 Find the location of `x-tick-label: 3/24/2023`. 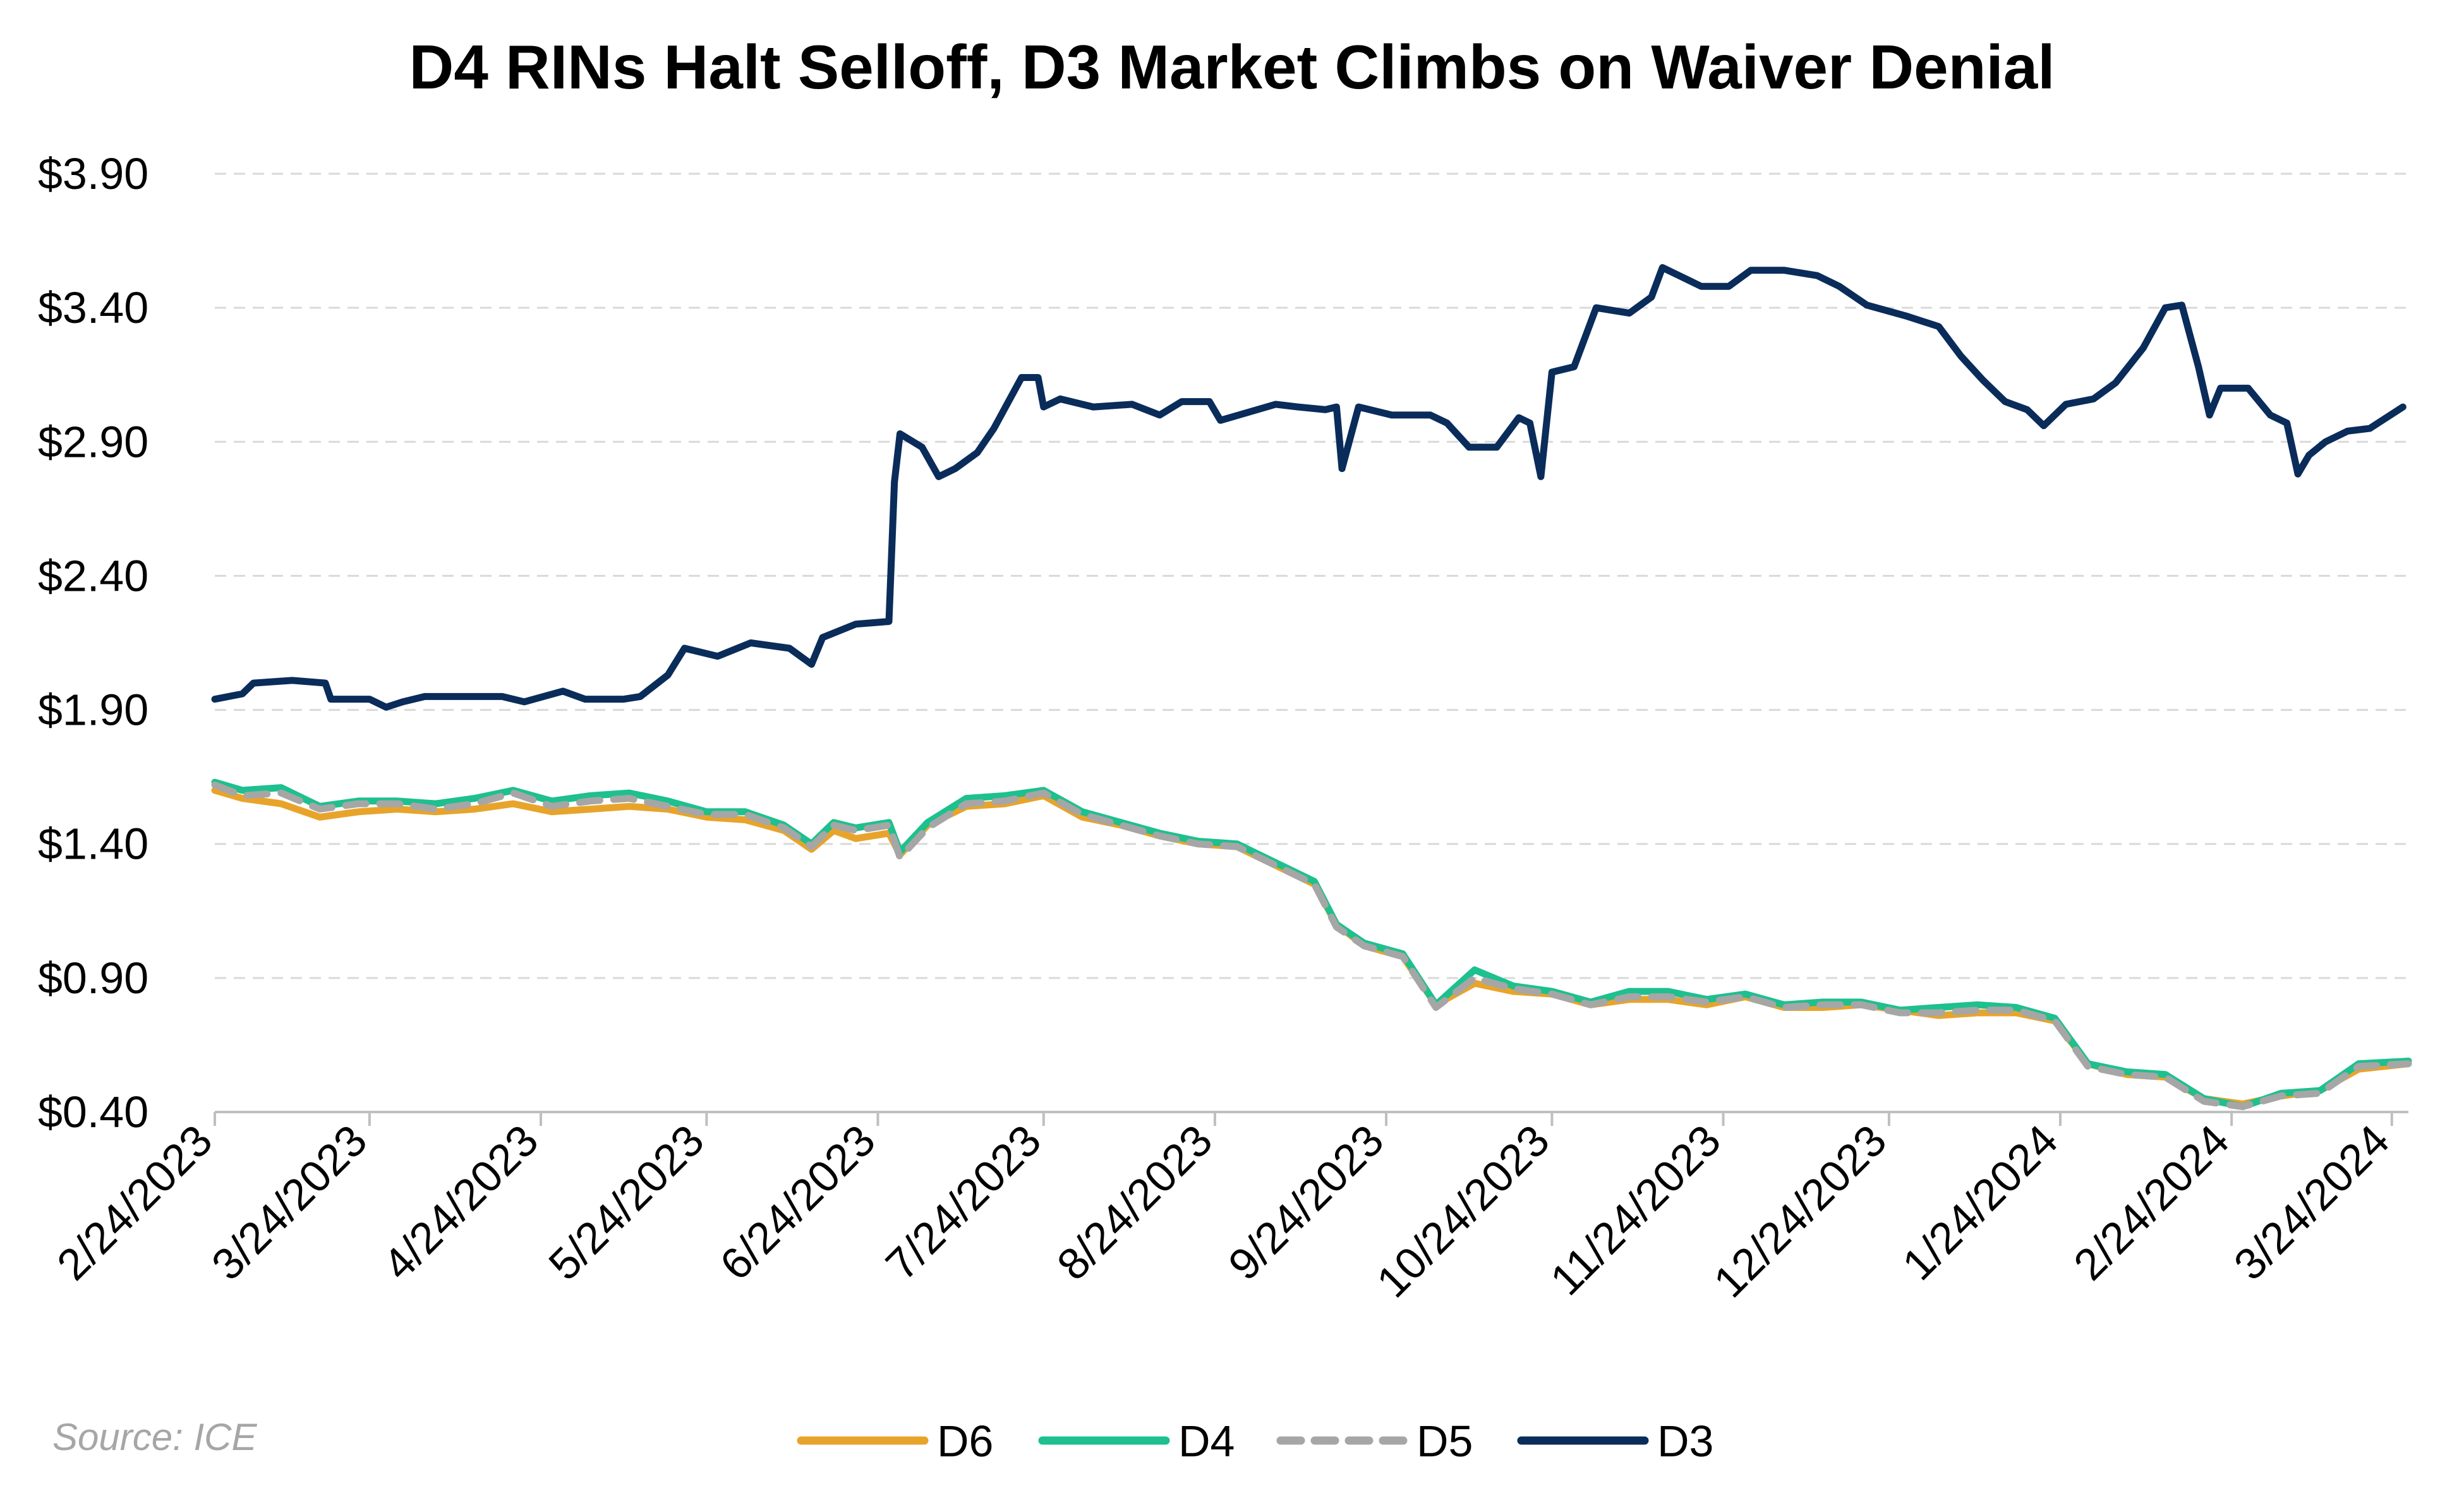

x-tick-label: 3/24/2023 is located at coordinates (289, 1202).